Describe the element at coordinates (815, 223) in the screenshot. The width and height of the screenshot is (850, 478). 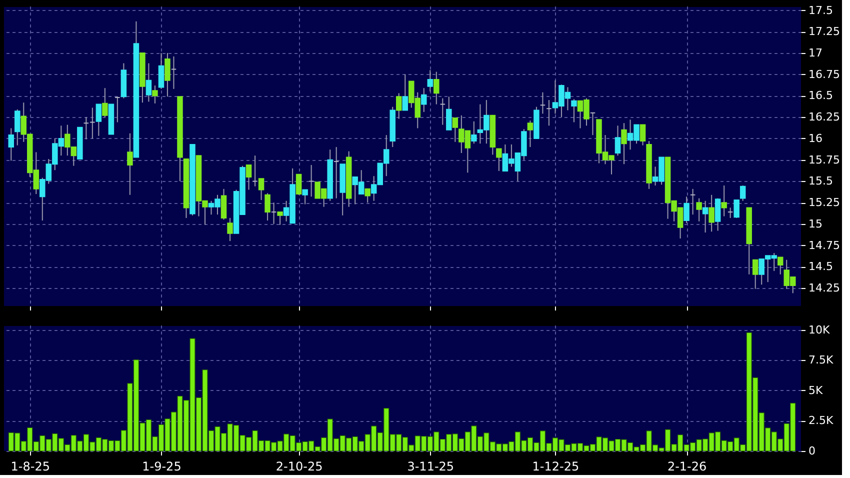
I see `y-tick-label: 15` at that location.